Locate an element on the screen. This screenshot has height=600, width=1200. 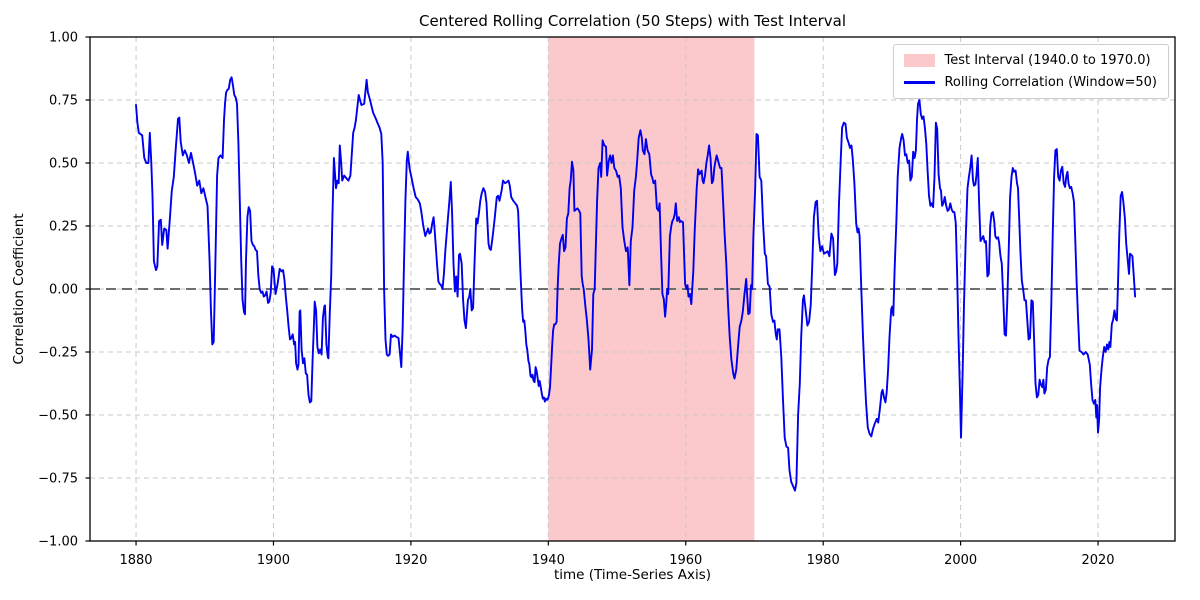
x-tick-label: 1940 is located at coordinates (548, 560).